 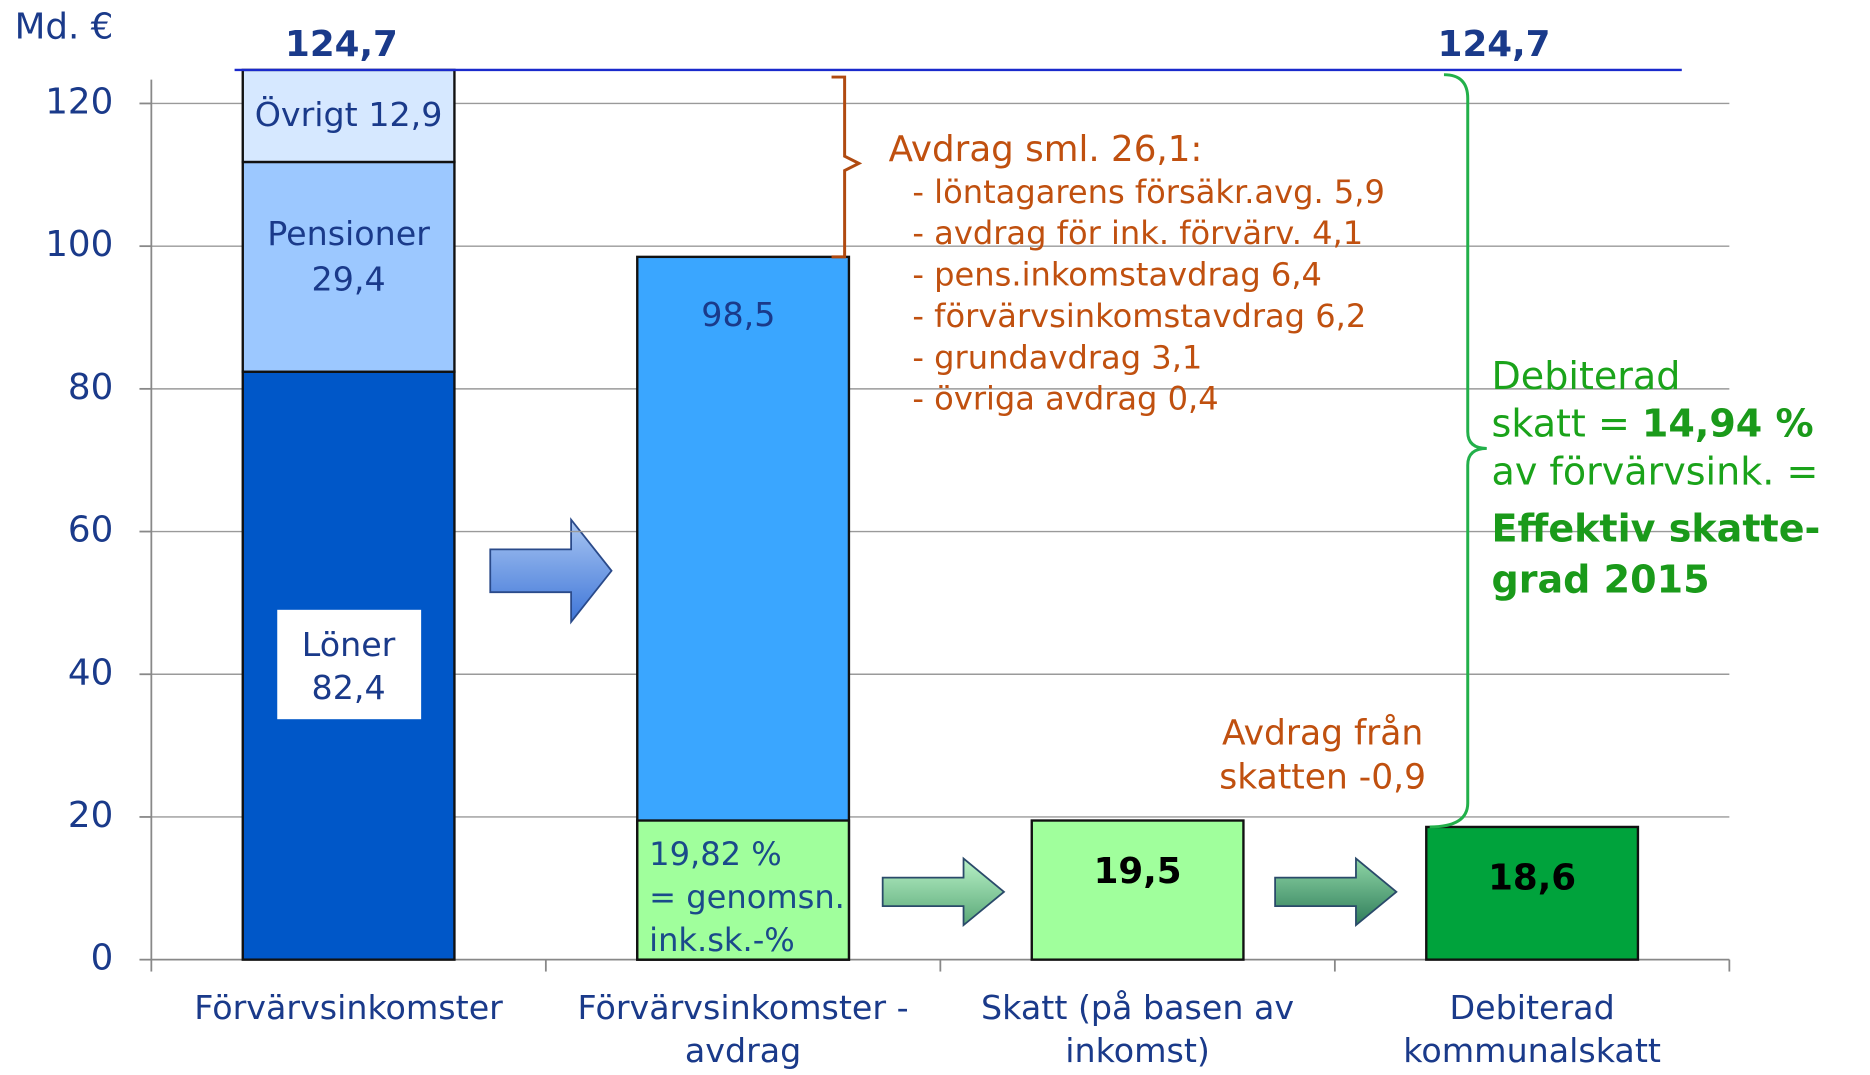 What do you see at coordinates (349, 644) in the screenshot?
I see `segment-name: Löner` at bounding box center [349, 644].